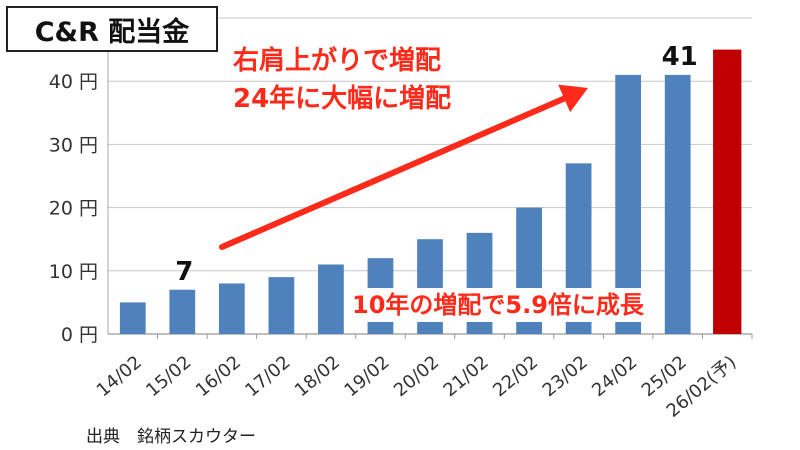 The image size is (800, 450). What do you see at coordinates (366, 376) in the screenshot?
I see `x-tick-label: 19/02` at bounding box center [366, 376].